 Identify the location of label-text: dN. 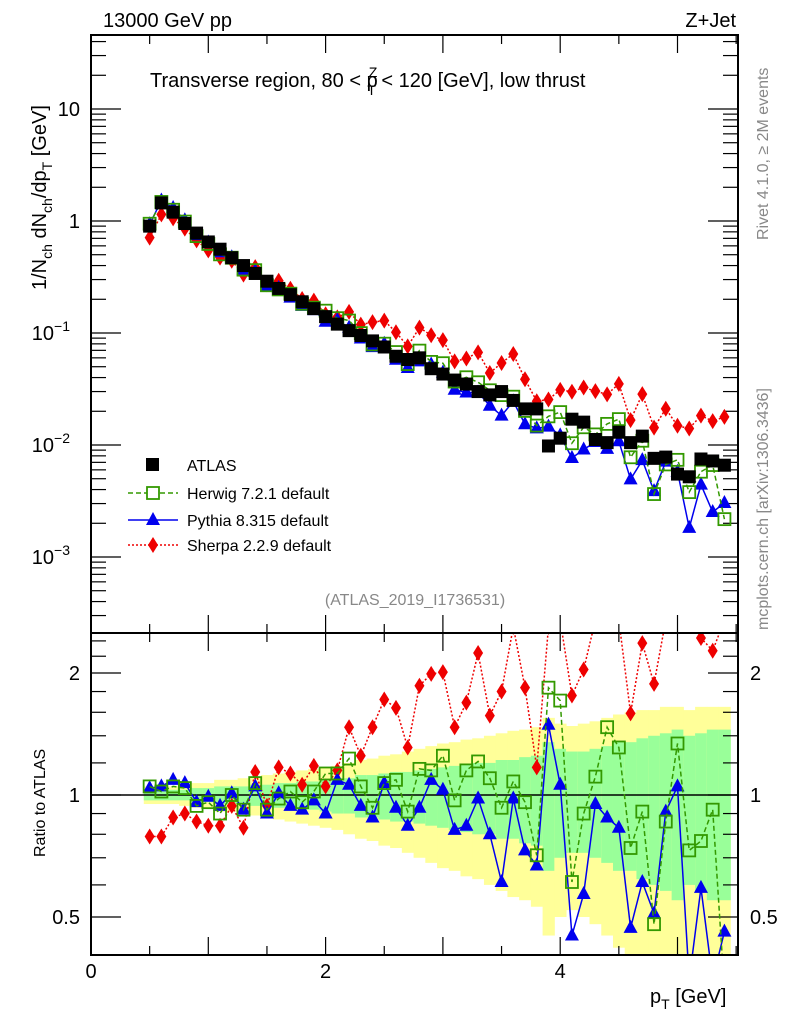
(40, 228).